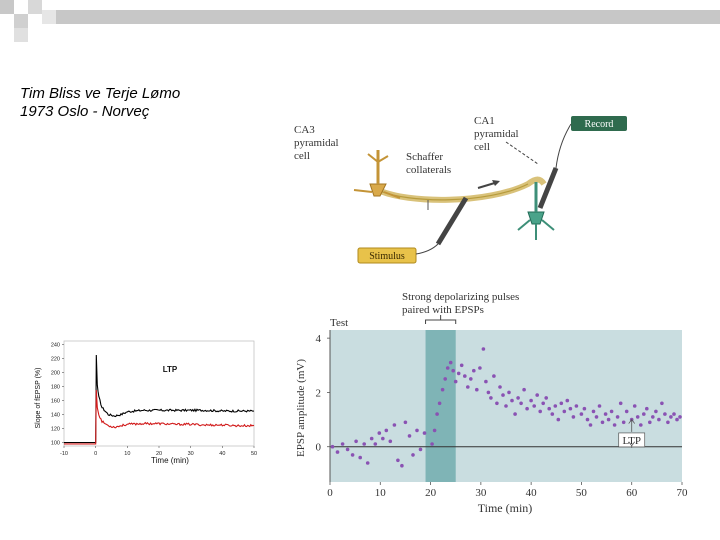 This screenshot has width=720, height=540. What do you see at coordinates (170, 460) in the screenshot?
I see `left-chart-xlabel: Time (min)` at bounding box center [170, 460].